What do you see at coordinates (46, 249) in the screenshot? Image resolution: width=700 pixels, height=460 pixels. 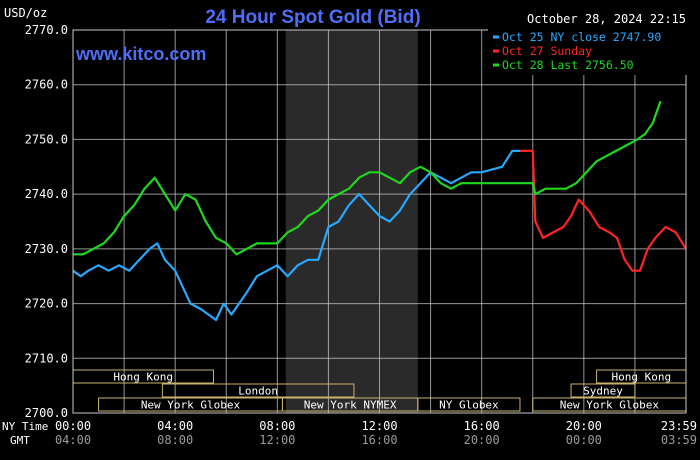 I see `y-tick-label: 2730.0` at bounding box center [46, 249].